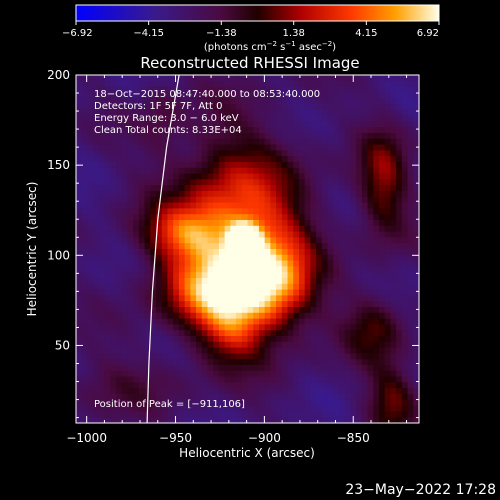 Image resolution: width=500 pixels, height=500 pixels. What do you see at coordinates (257, 13) in the screenshot?
I see `colorbar-frame` at bounding box center [257, 13].